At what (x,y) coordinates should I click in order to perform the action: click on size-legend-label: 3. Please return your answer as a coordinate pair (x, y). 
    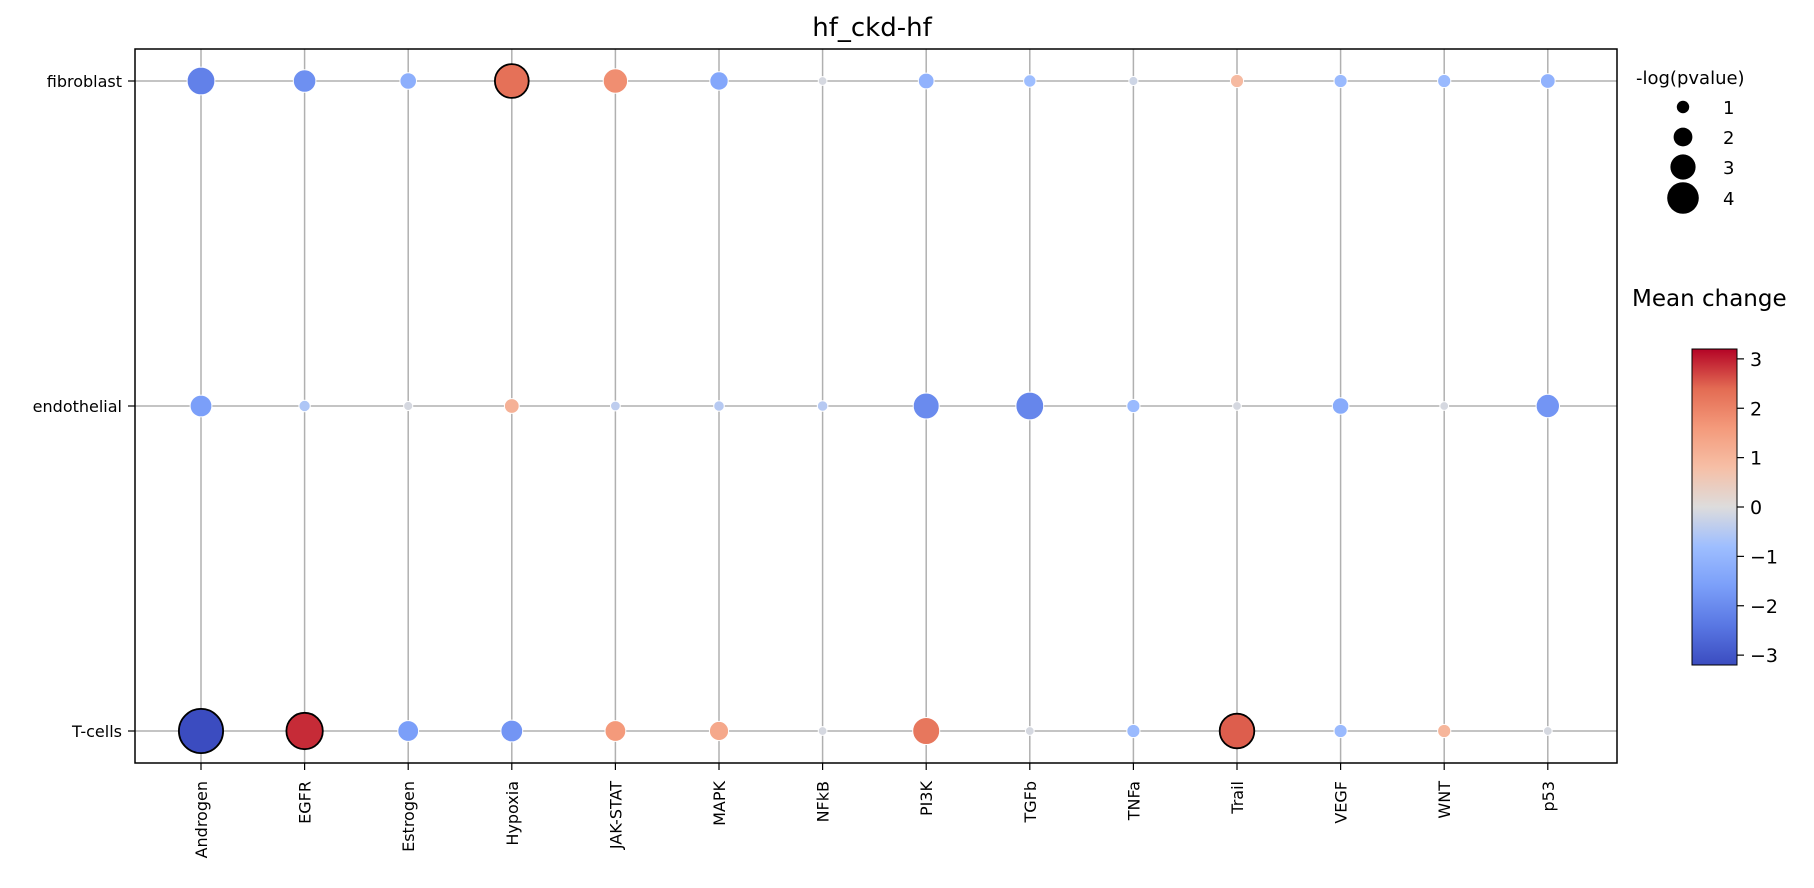
    Looking at the image, I should click on (1728, 168).